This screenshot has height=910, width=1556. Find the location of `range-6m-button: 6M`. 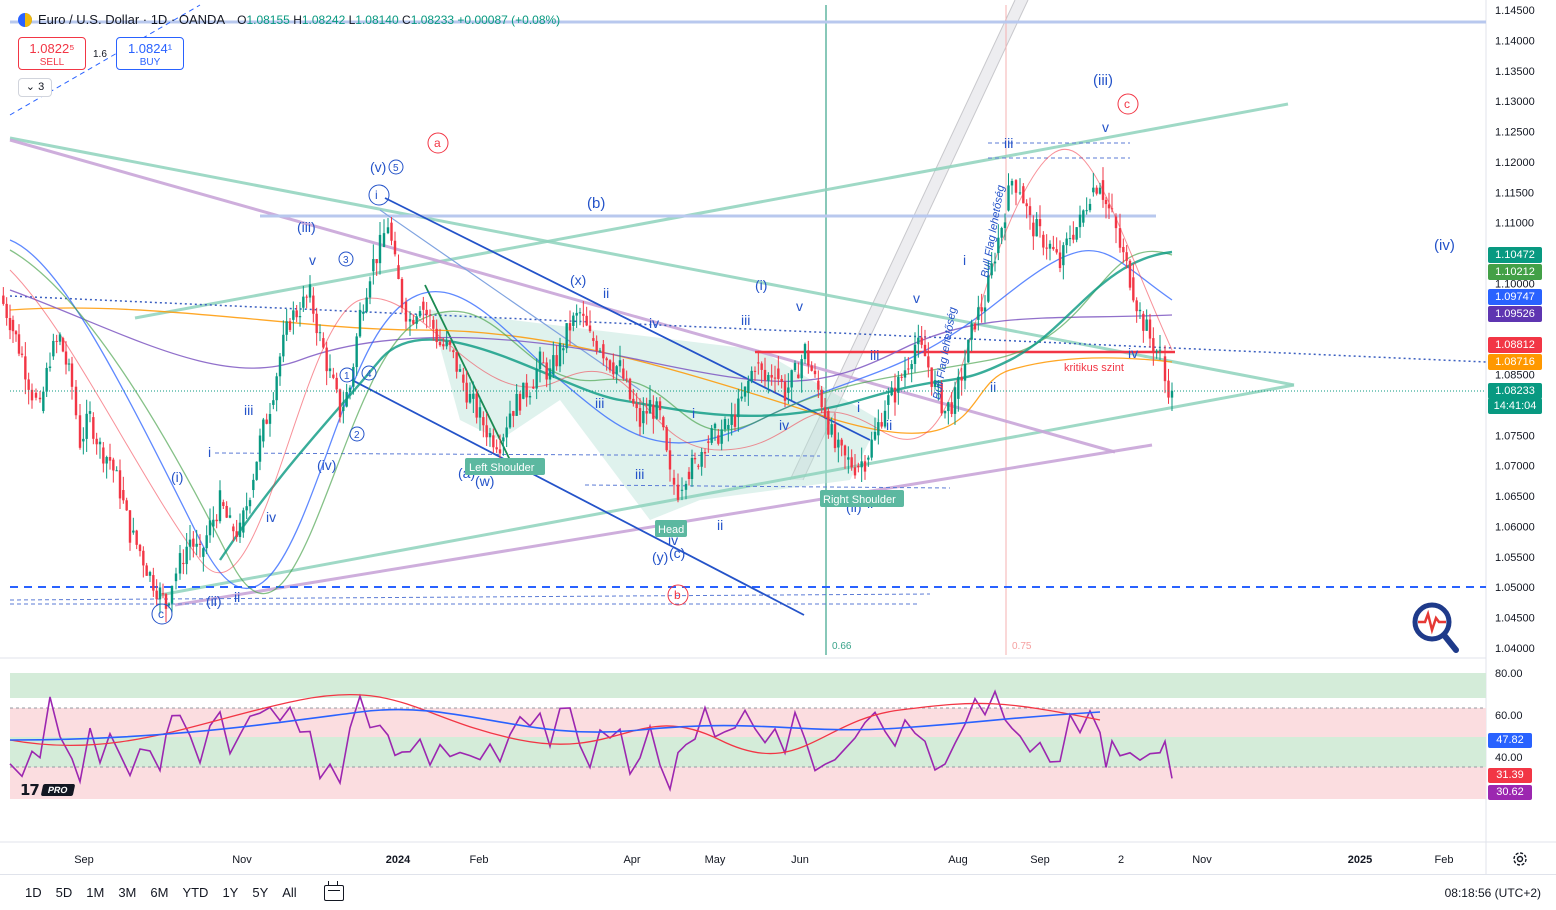

range-6m-button: 6M is located at coordinates (159, 892).